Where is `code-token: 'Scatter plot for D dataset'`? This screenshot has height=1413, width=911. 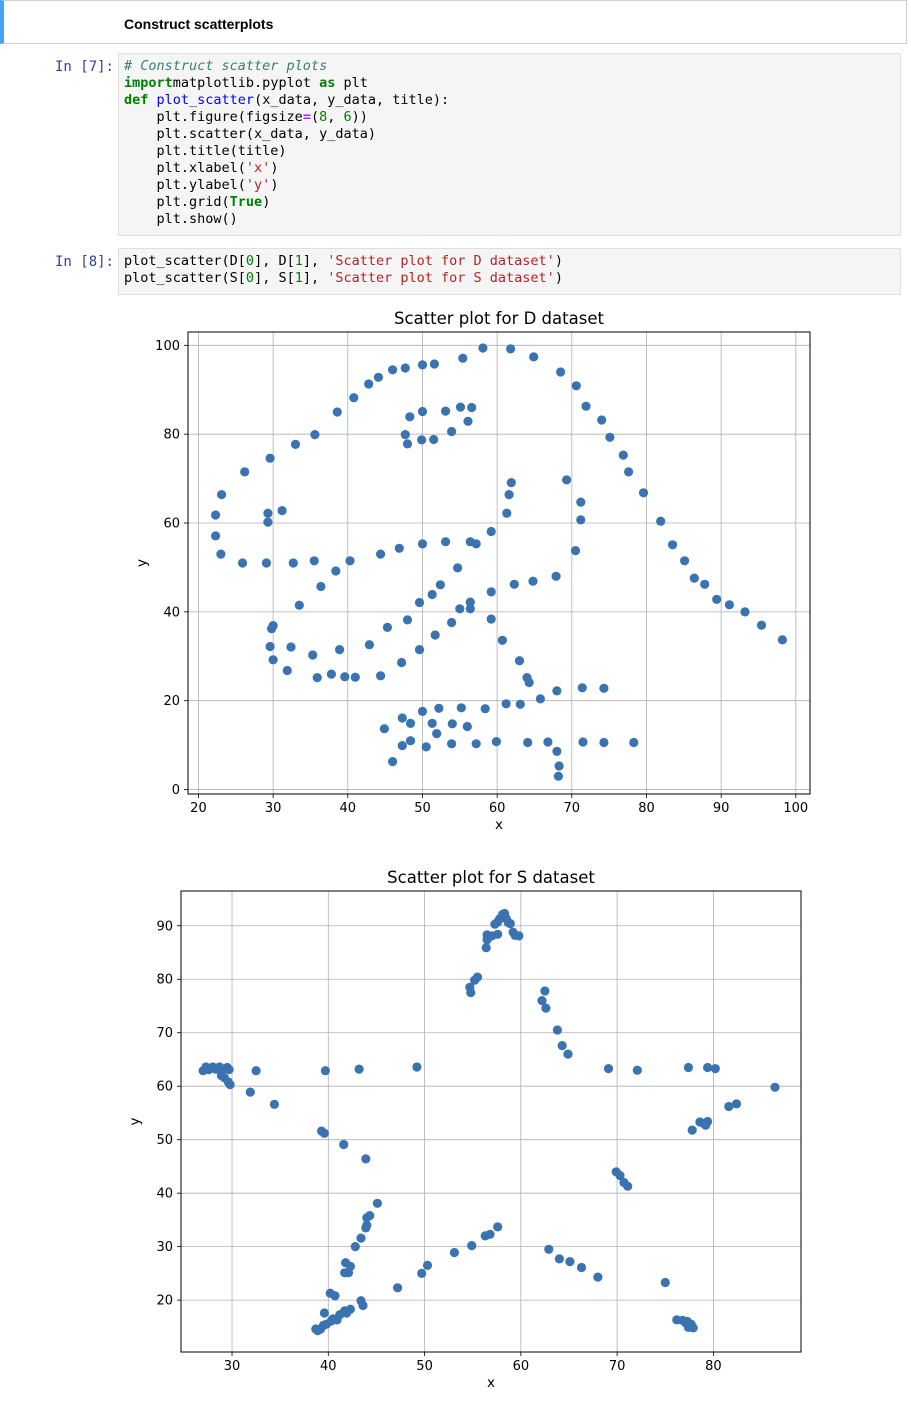
code-token: 'Scatter plot for D dataset' is located at coordinates (441, 261).